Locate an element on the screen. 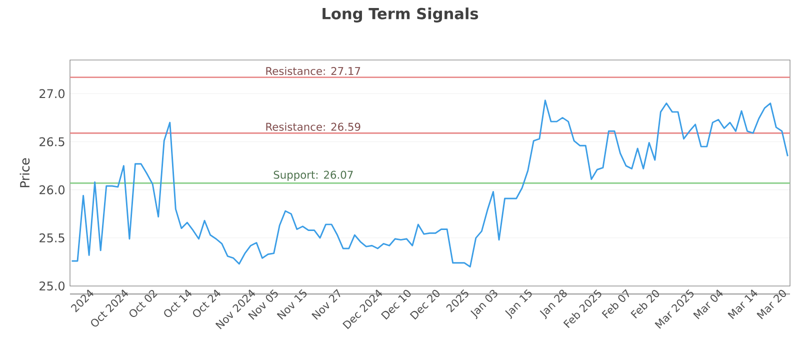  y-tick-label: 25.0 is located at coordinates (52, 286).